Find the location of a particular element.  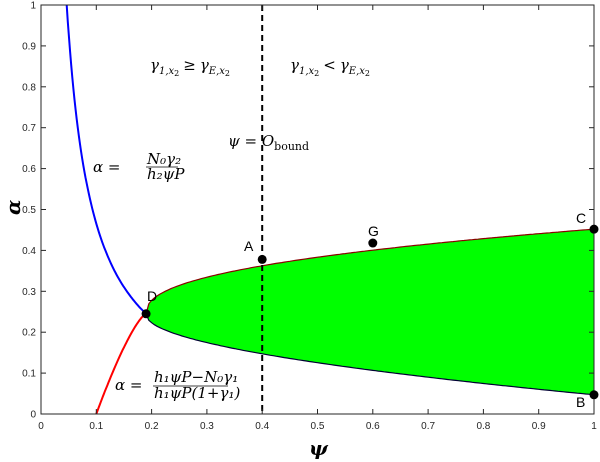

x-tick-label: 0.3 is located at coordinates (207, 426).